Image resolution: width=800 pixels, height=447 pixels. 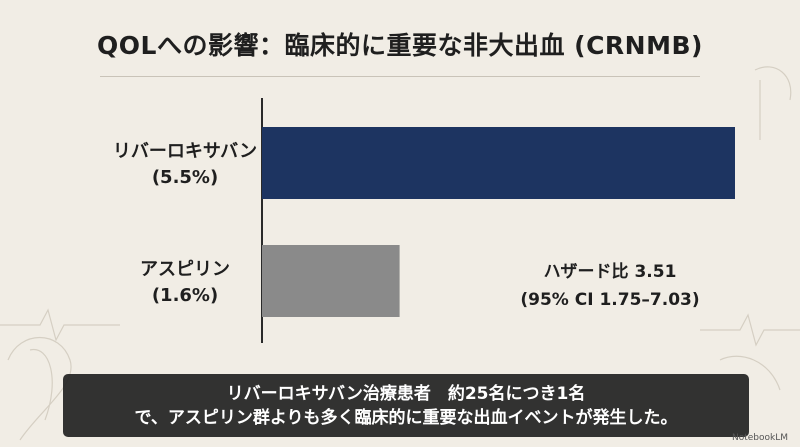 I want to click on chart-title: QOLへの影響：臨床的に重要な非大出血 (CRNMB), so click(x=400, y=45).